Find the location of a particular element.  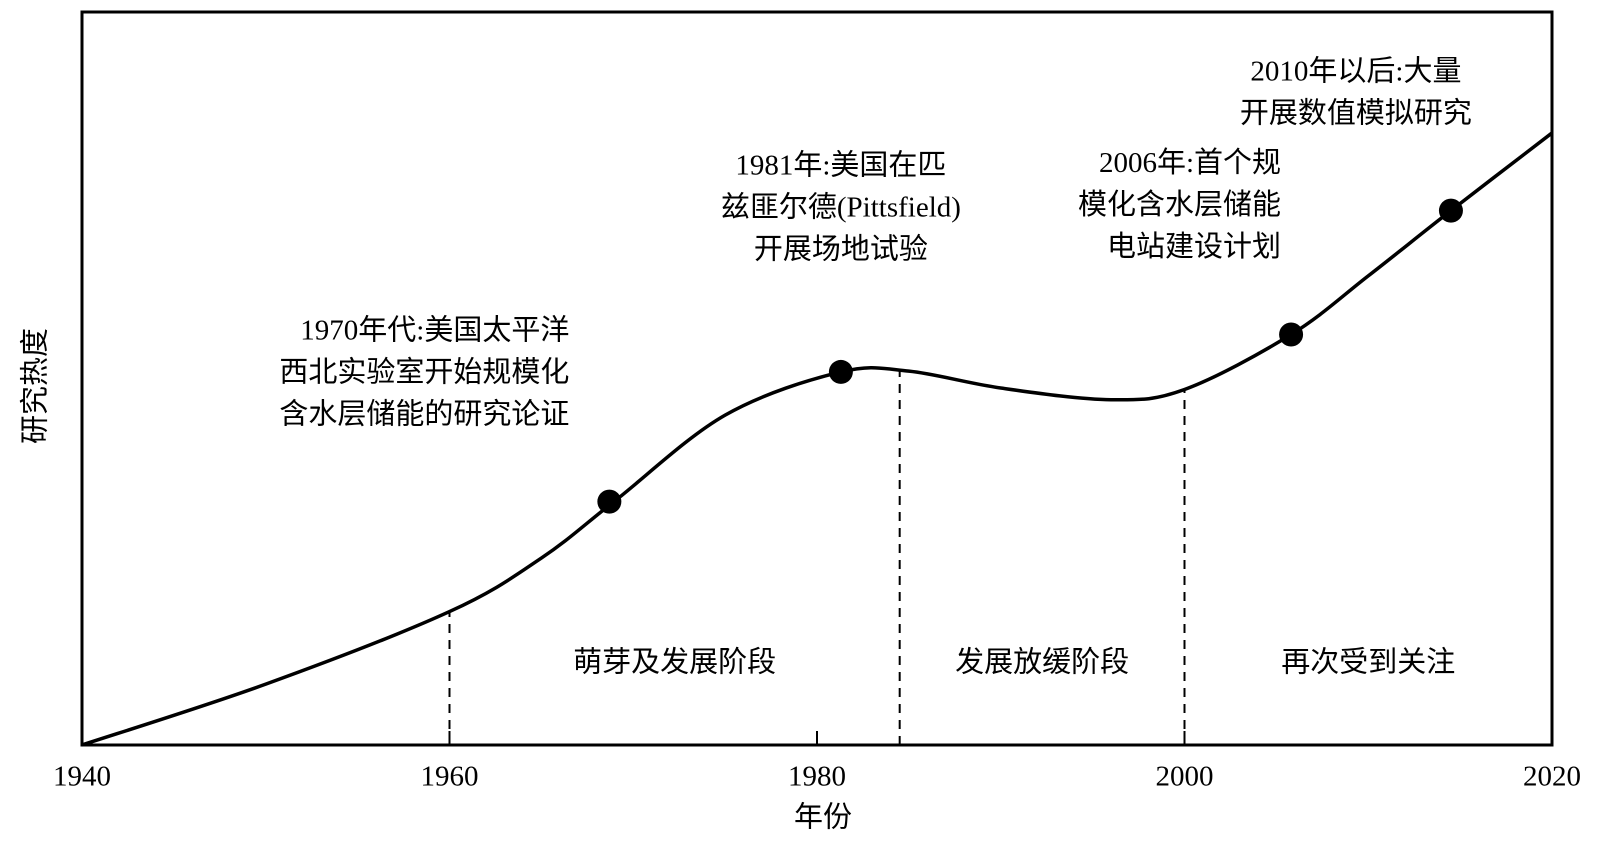

stage-label: 发展放缓阶段 is located at coordinates (1042, 662).